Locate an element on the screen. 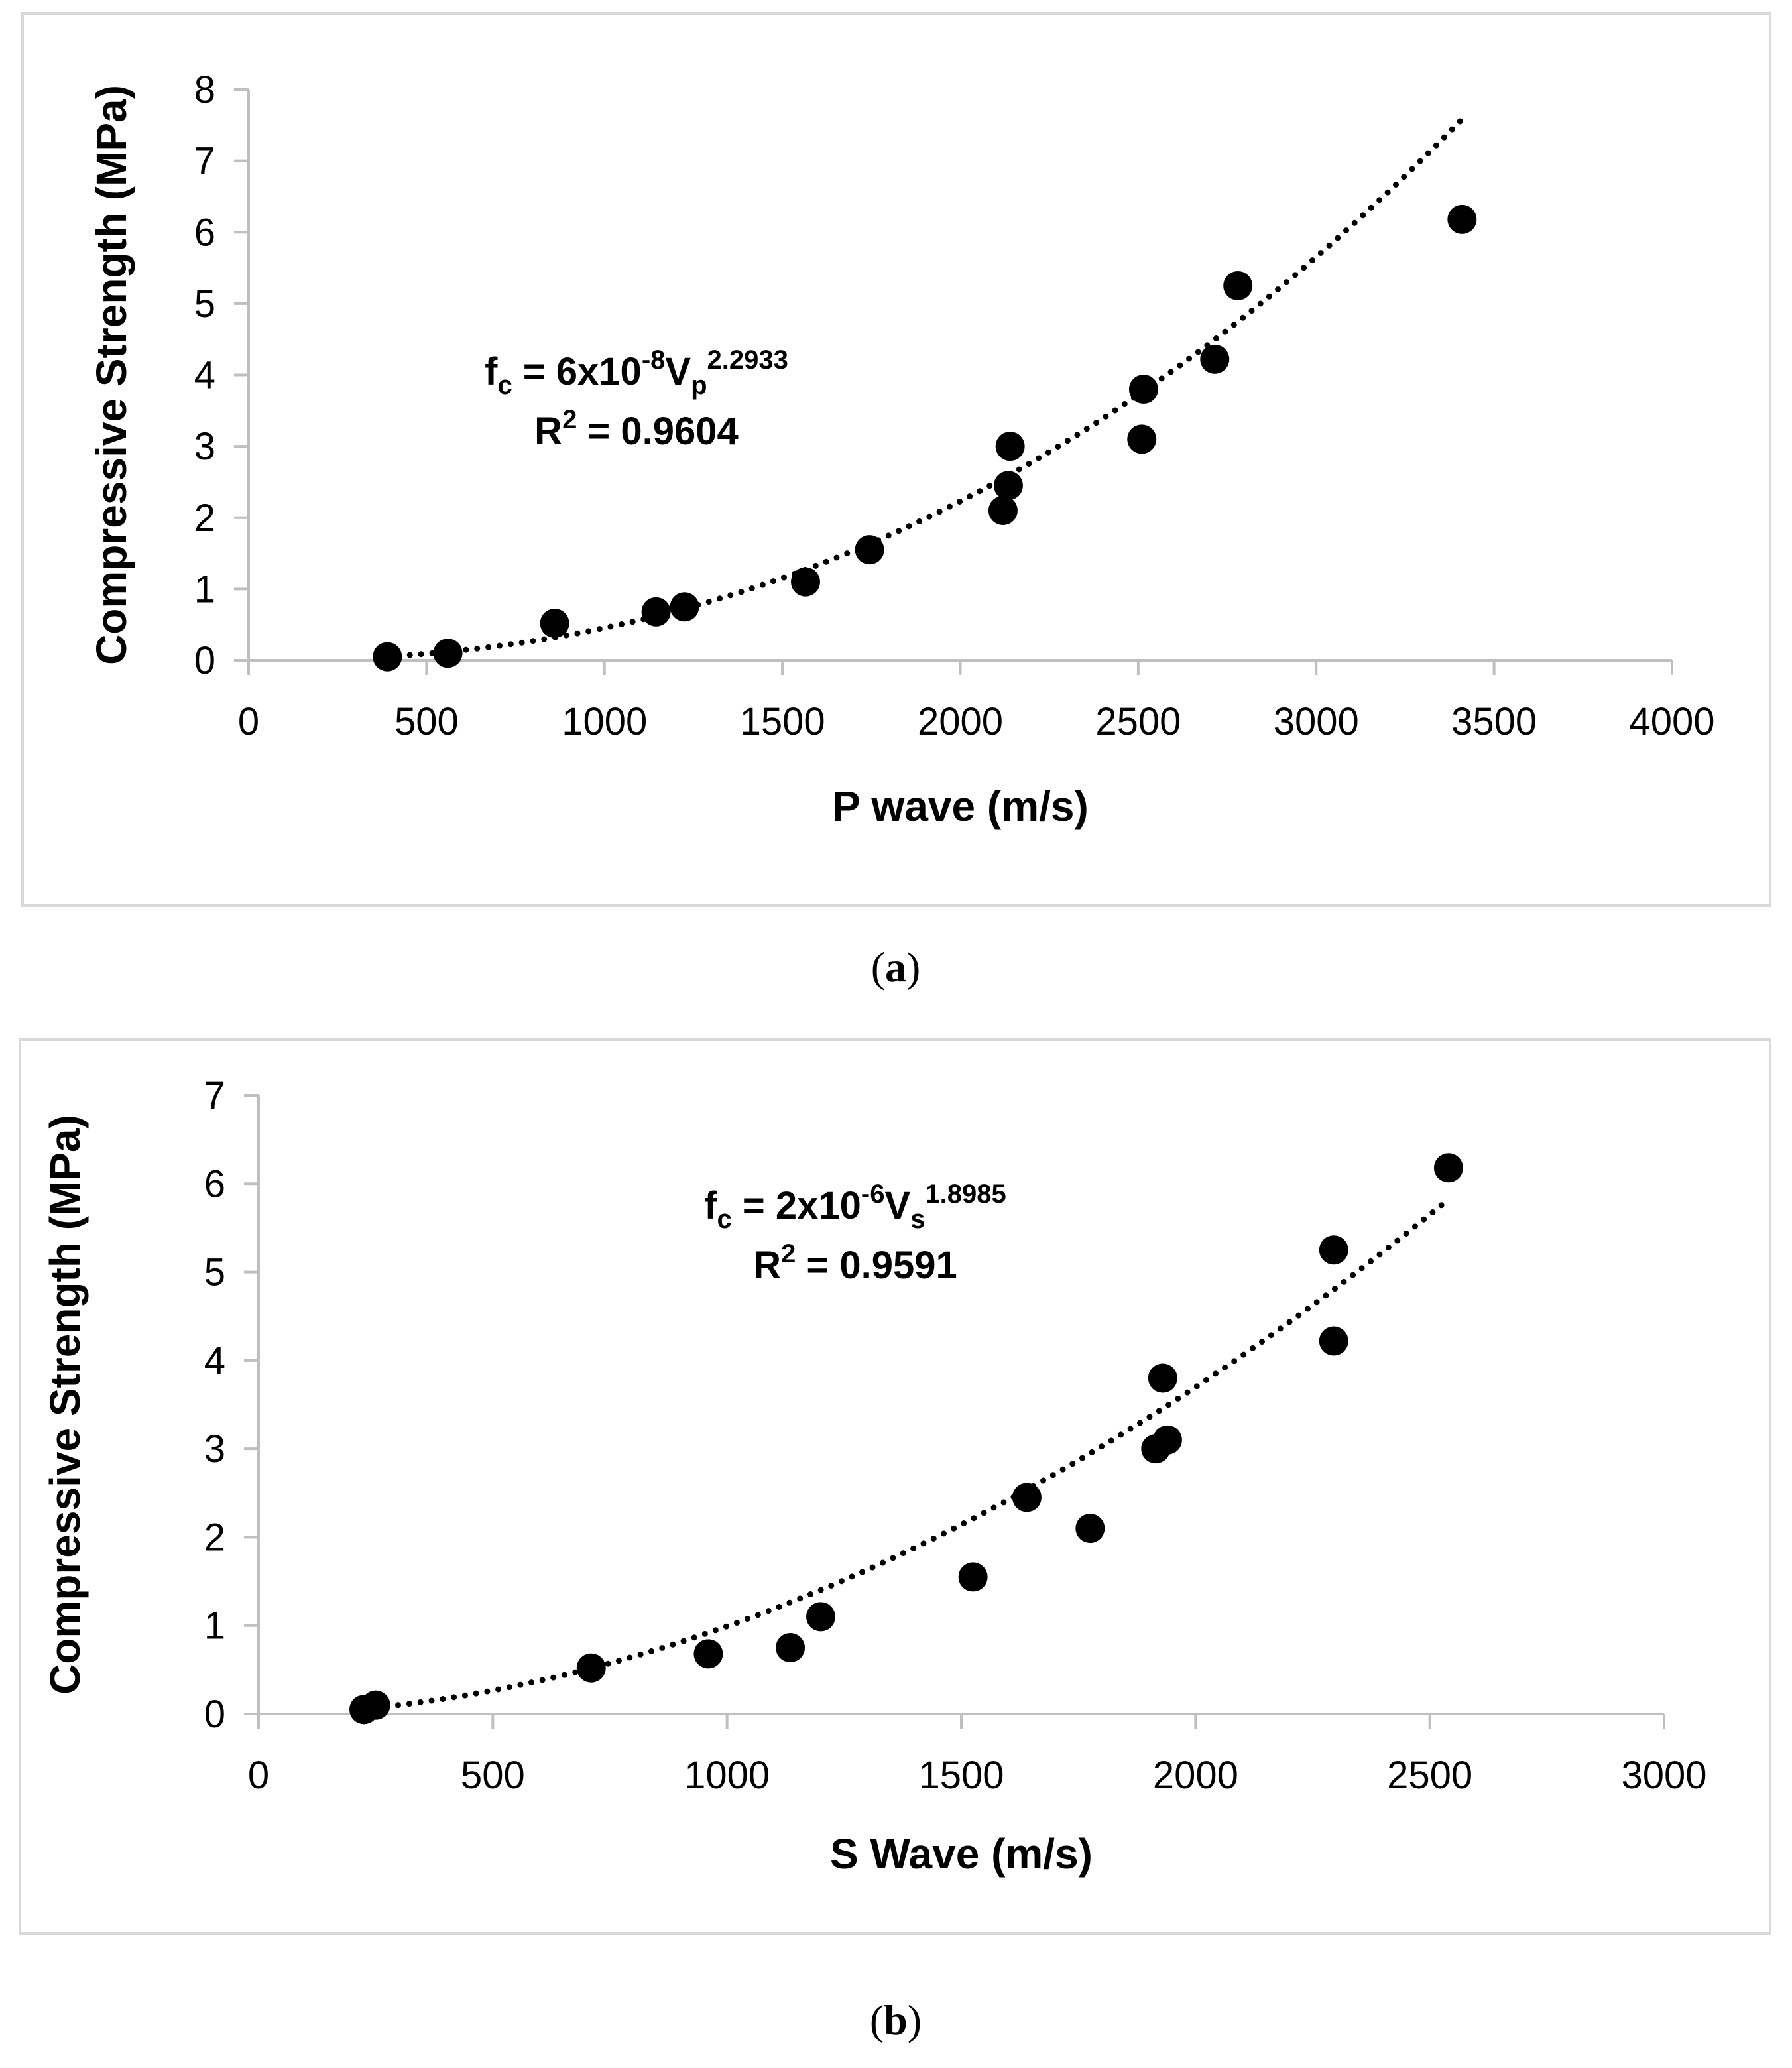 The height and width of the screenshot is (2068, 1792). r2-value: = 0.9604 is located at coordinates (658, 432).